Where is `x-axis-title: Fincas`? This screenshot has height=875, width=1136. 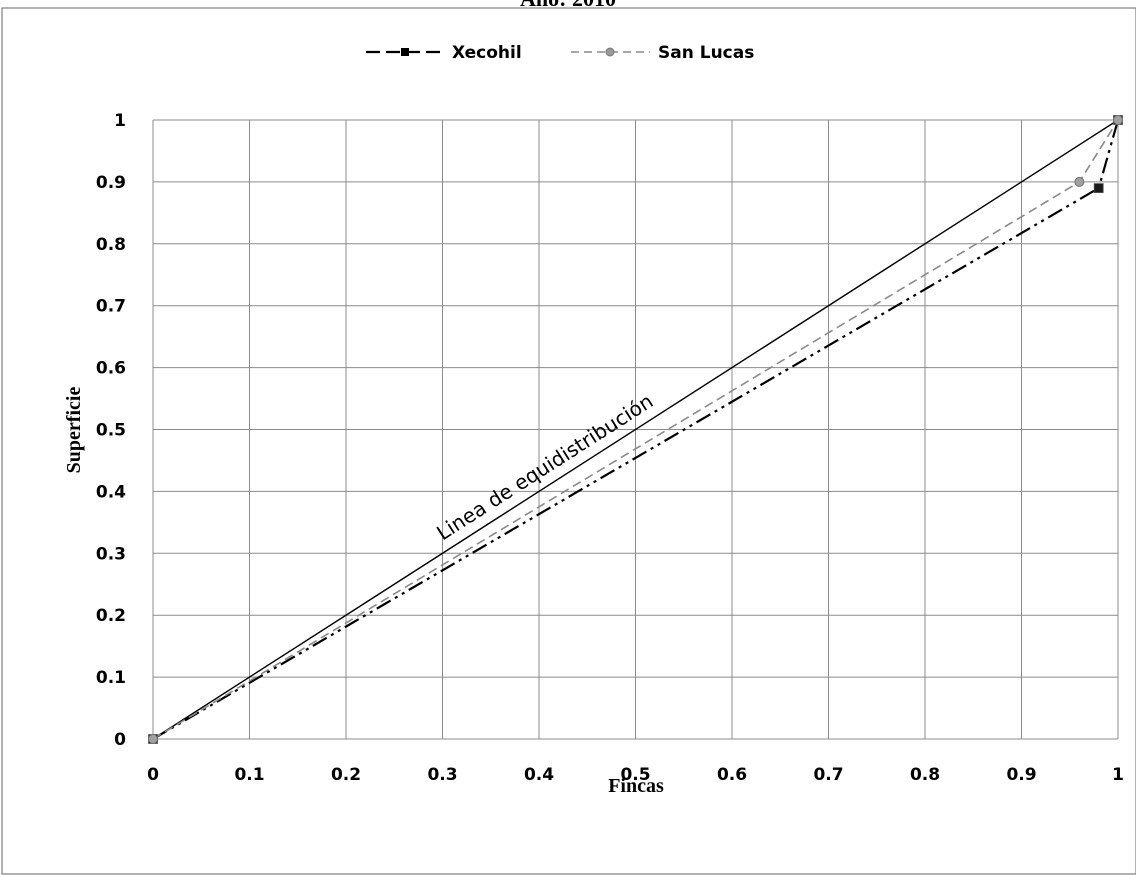 x-axis-title: Fincas is located at coordinates (636, 786).